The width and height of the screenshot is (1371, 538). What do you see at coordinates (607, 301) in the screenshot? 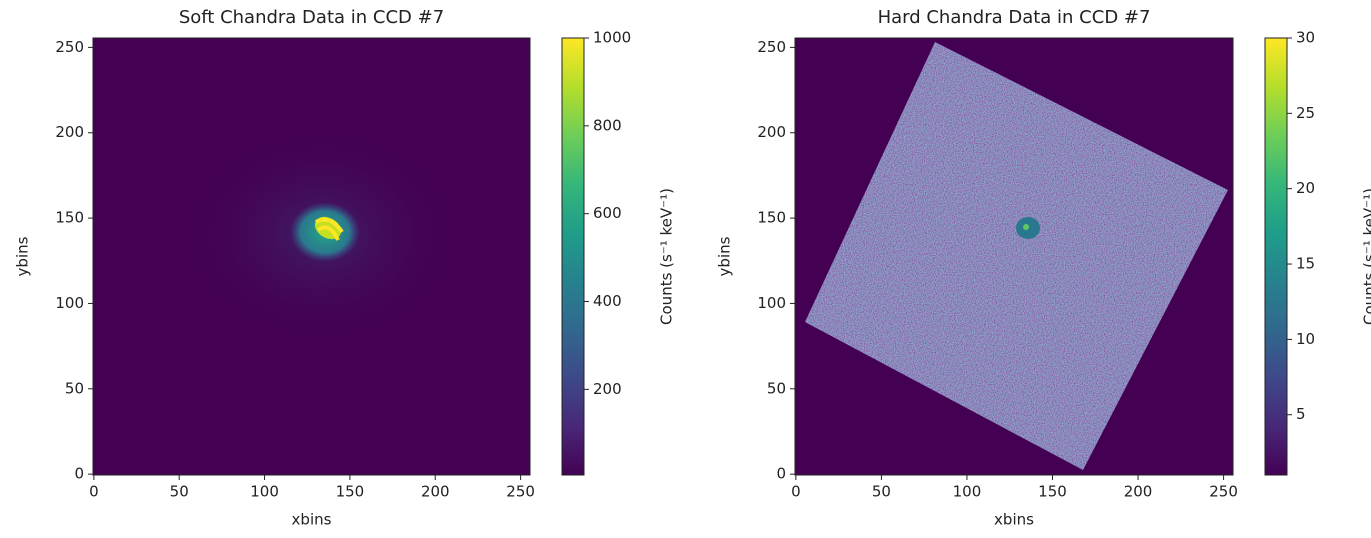
I see `colorbar-tick-label: 400` at bounding box center [607, 301].